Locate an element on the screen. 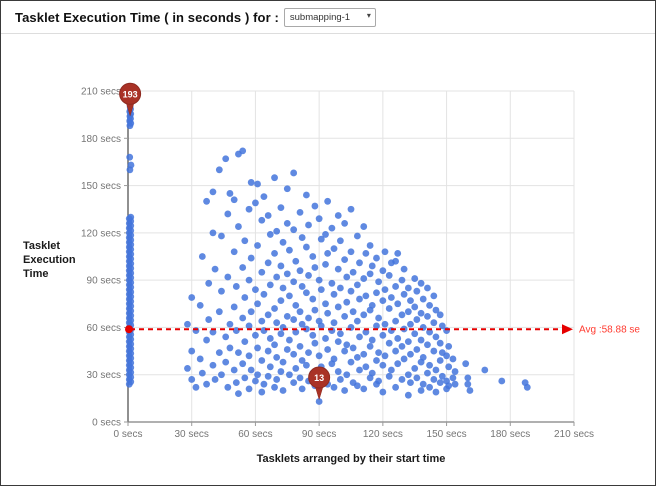 This screenshot has height=486, width=656. x-tick-label: 90 secs is located at coordinates (319, 434).